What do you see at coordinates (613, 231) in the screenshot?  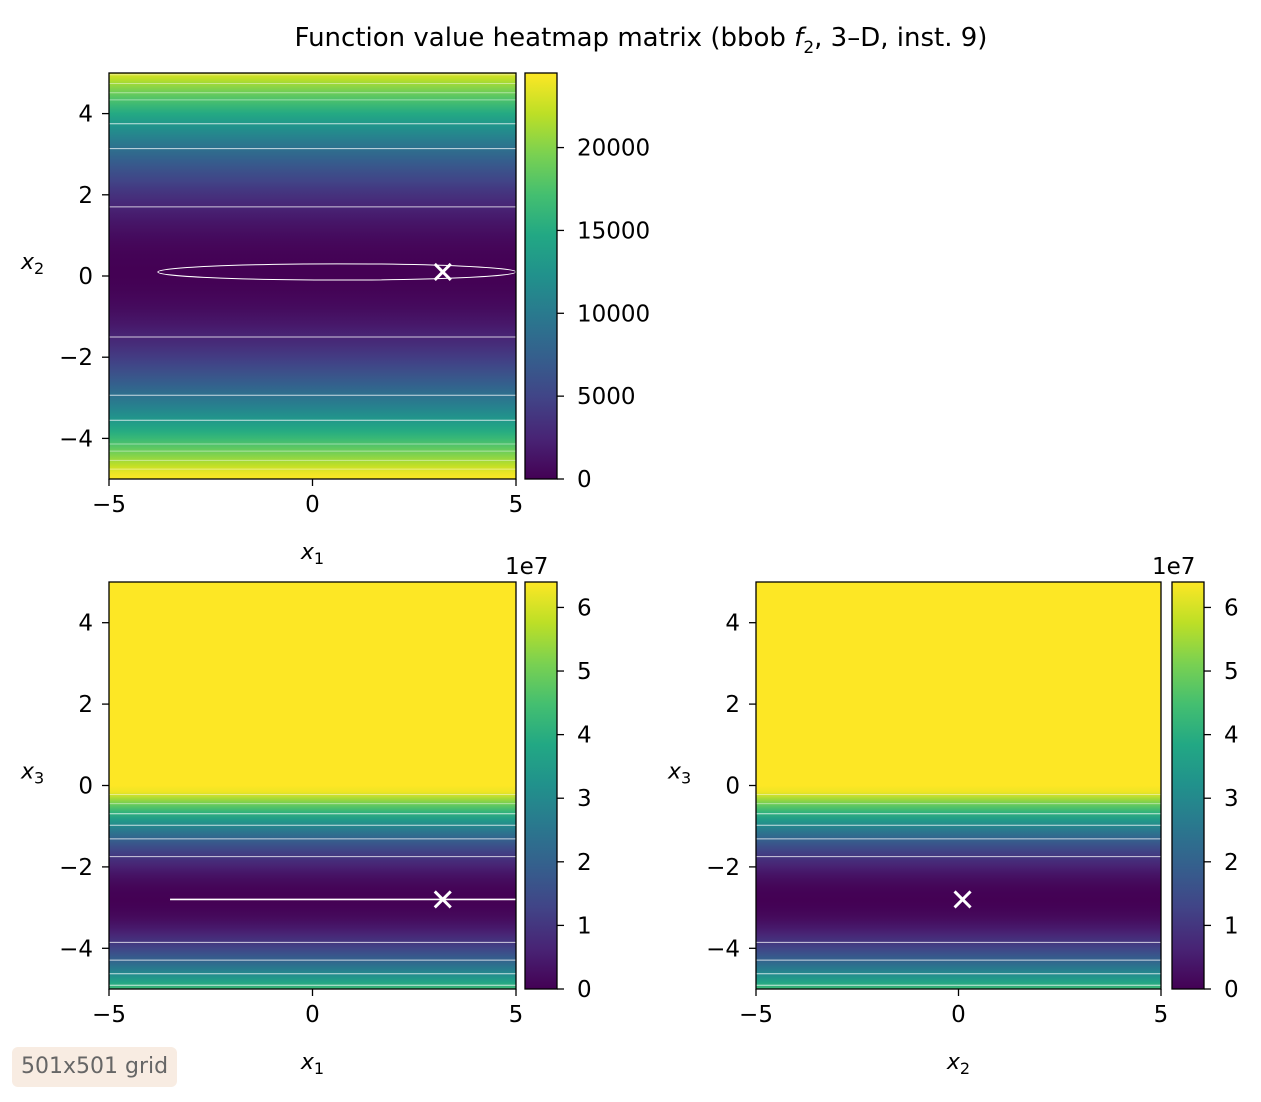 I see `colorbar-tick-label: 15000` at bounding box center [613, 231].